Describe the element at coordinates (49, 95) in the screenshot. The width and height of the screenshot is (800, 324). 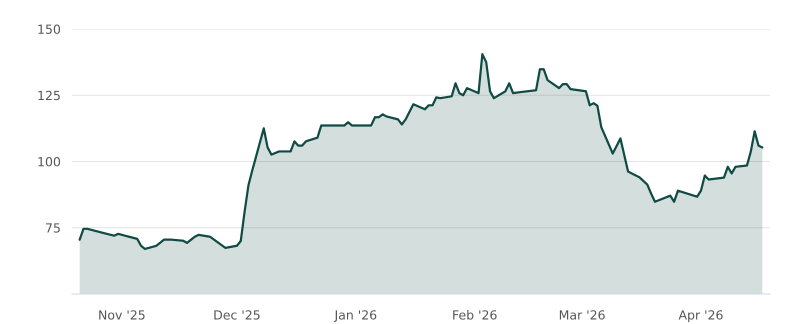
I see `y-tick-label: 125` at that location.